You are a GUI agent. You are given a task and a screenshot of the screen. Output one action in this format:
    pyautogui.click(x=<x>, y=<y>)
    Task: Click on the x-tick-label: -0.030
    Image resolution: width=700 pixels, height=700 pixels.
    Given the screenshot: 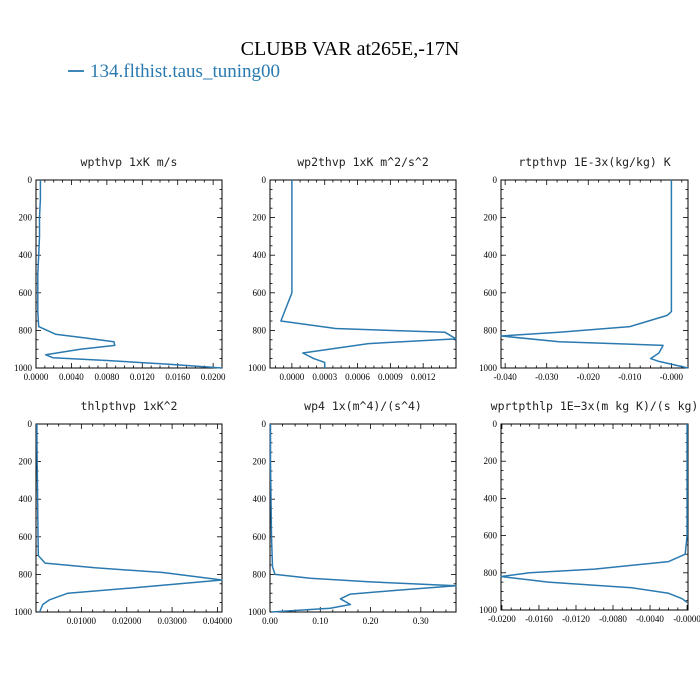 What is the action you would take?
    pyautogui.click(x=547, y=377)
    